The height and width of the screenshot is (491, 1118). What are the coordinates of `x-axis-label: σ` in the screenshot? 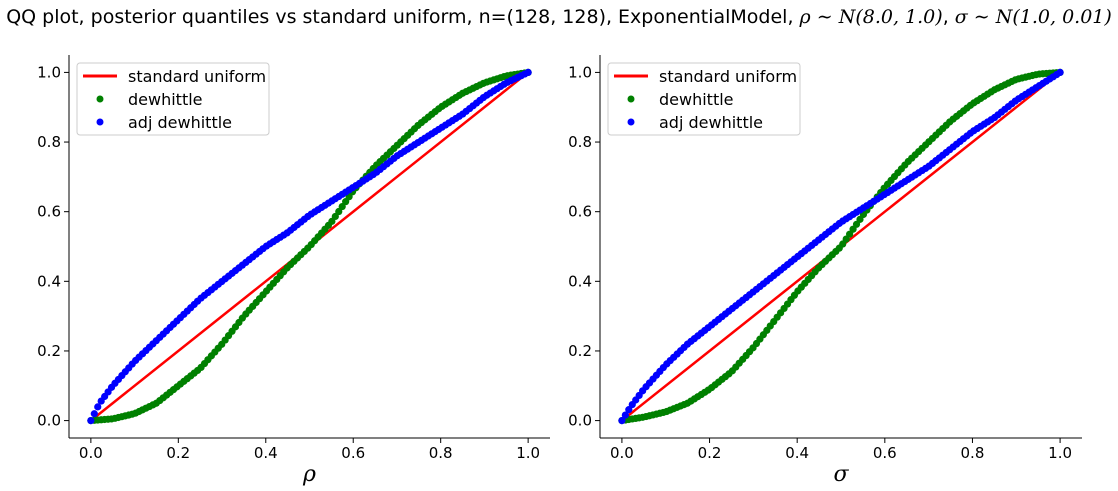 It's located at (841, 474).